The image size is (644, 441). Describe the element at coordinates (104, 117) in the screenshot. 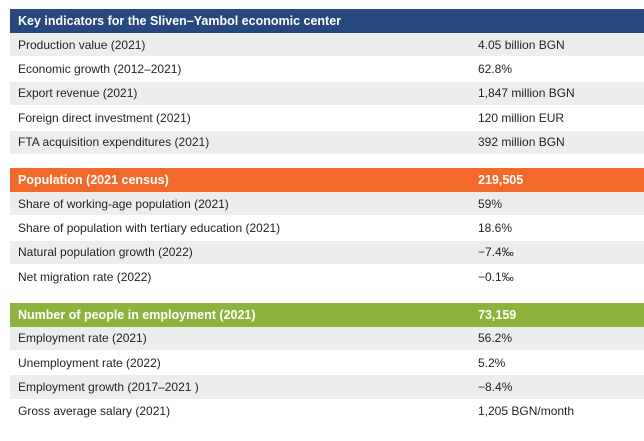

I see `row-label: Foreign direct investment (2021)` at that location.